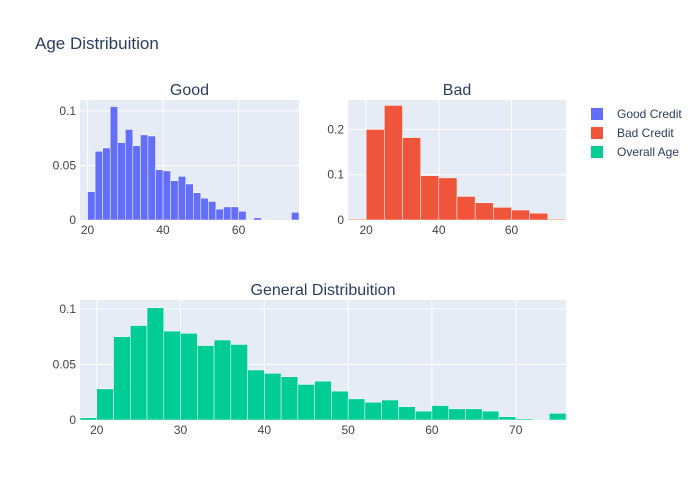 This screenshot has height=500, width=700. I want to click on general-xtick-label: 50, so click(348, 430).